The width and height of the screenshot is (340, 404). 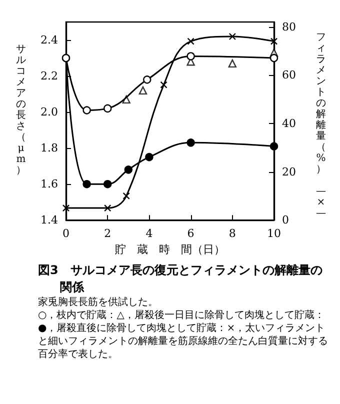 I want to click on x-tick-label: 6, so click(x=190, y=233).